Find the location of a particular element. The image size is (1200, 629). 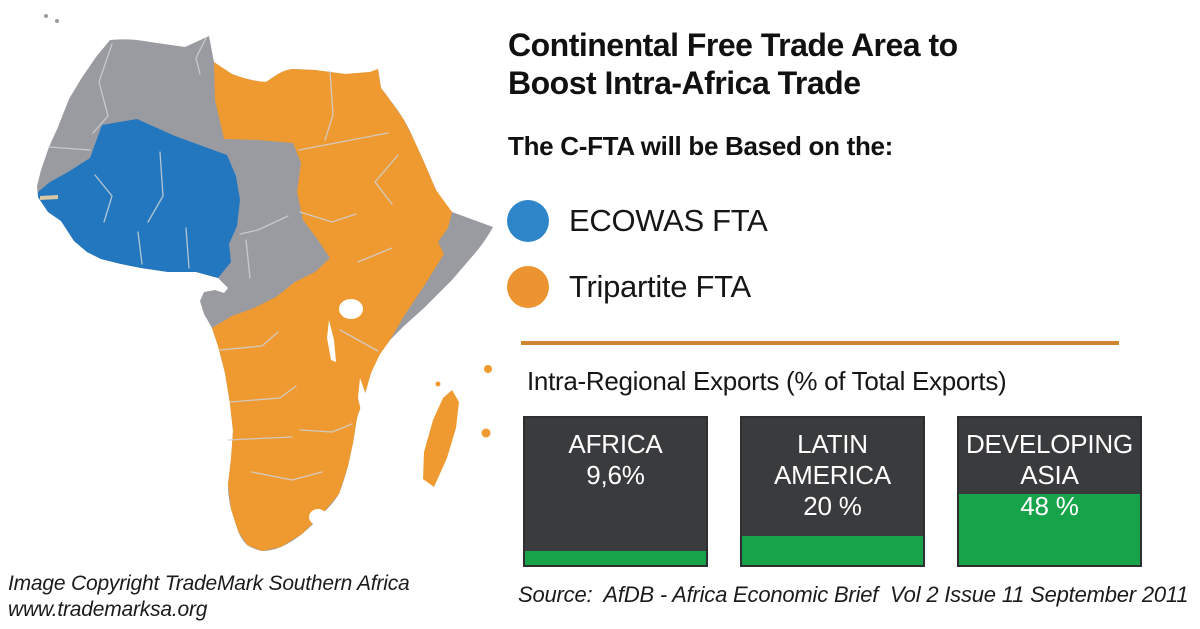

copyright-url: www.trademarksa.org is located at coordinates (108, 609).